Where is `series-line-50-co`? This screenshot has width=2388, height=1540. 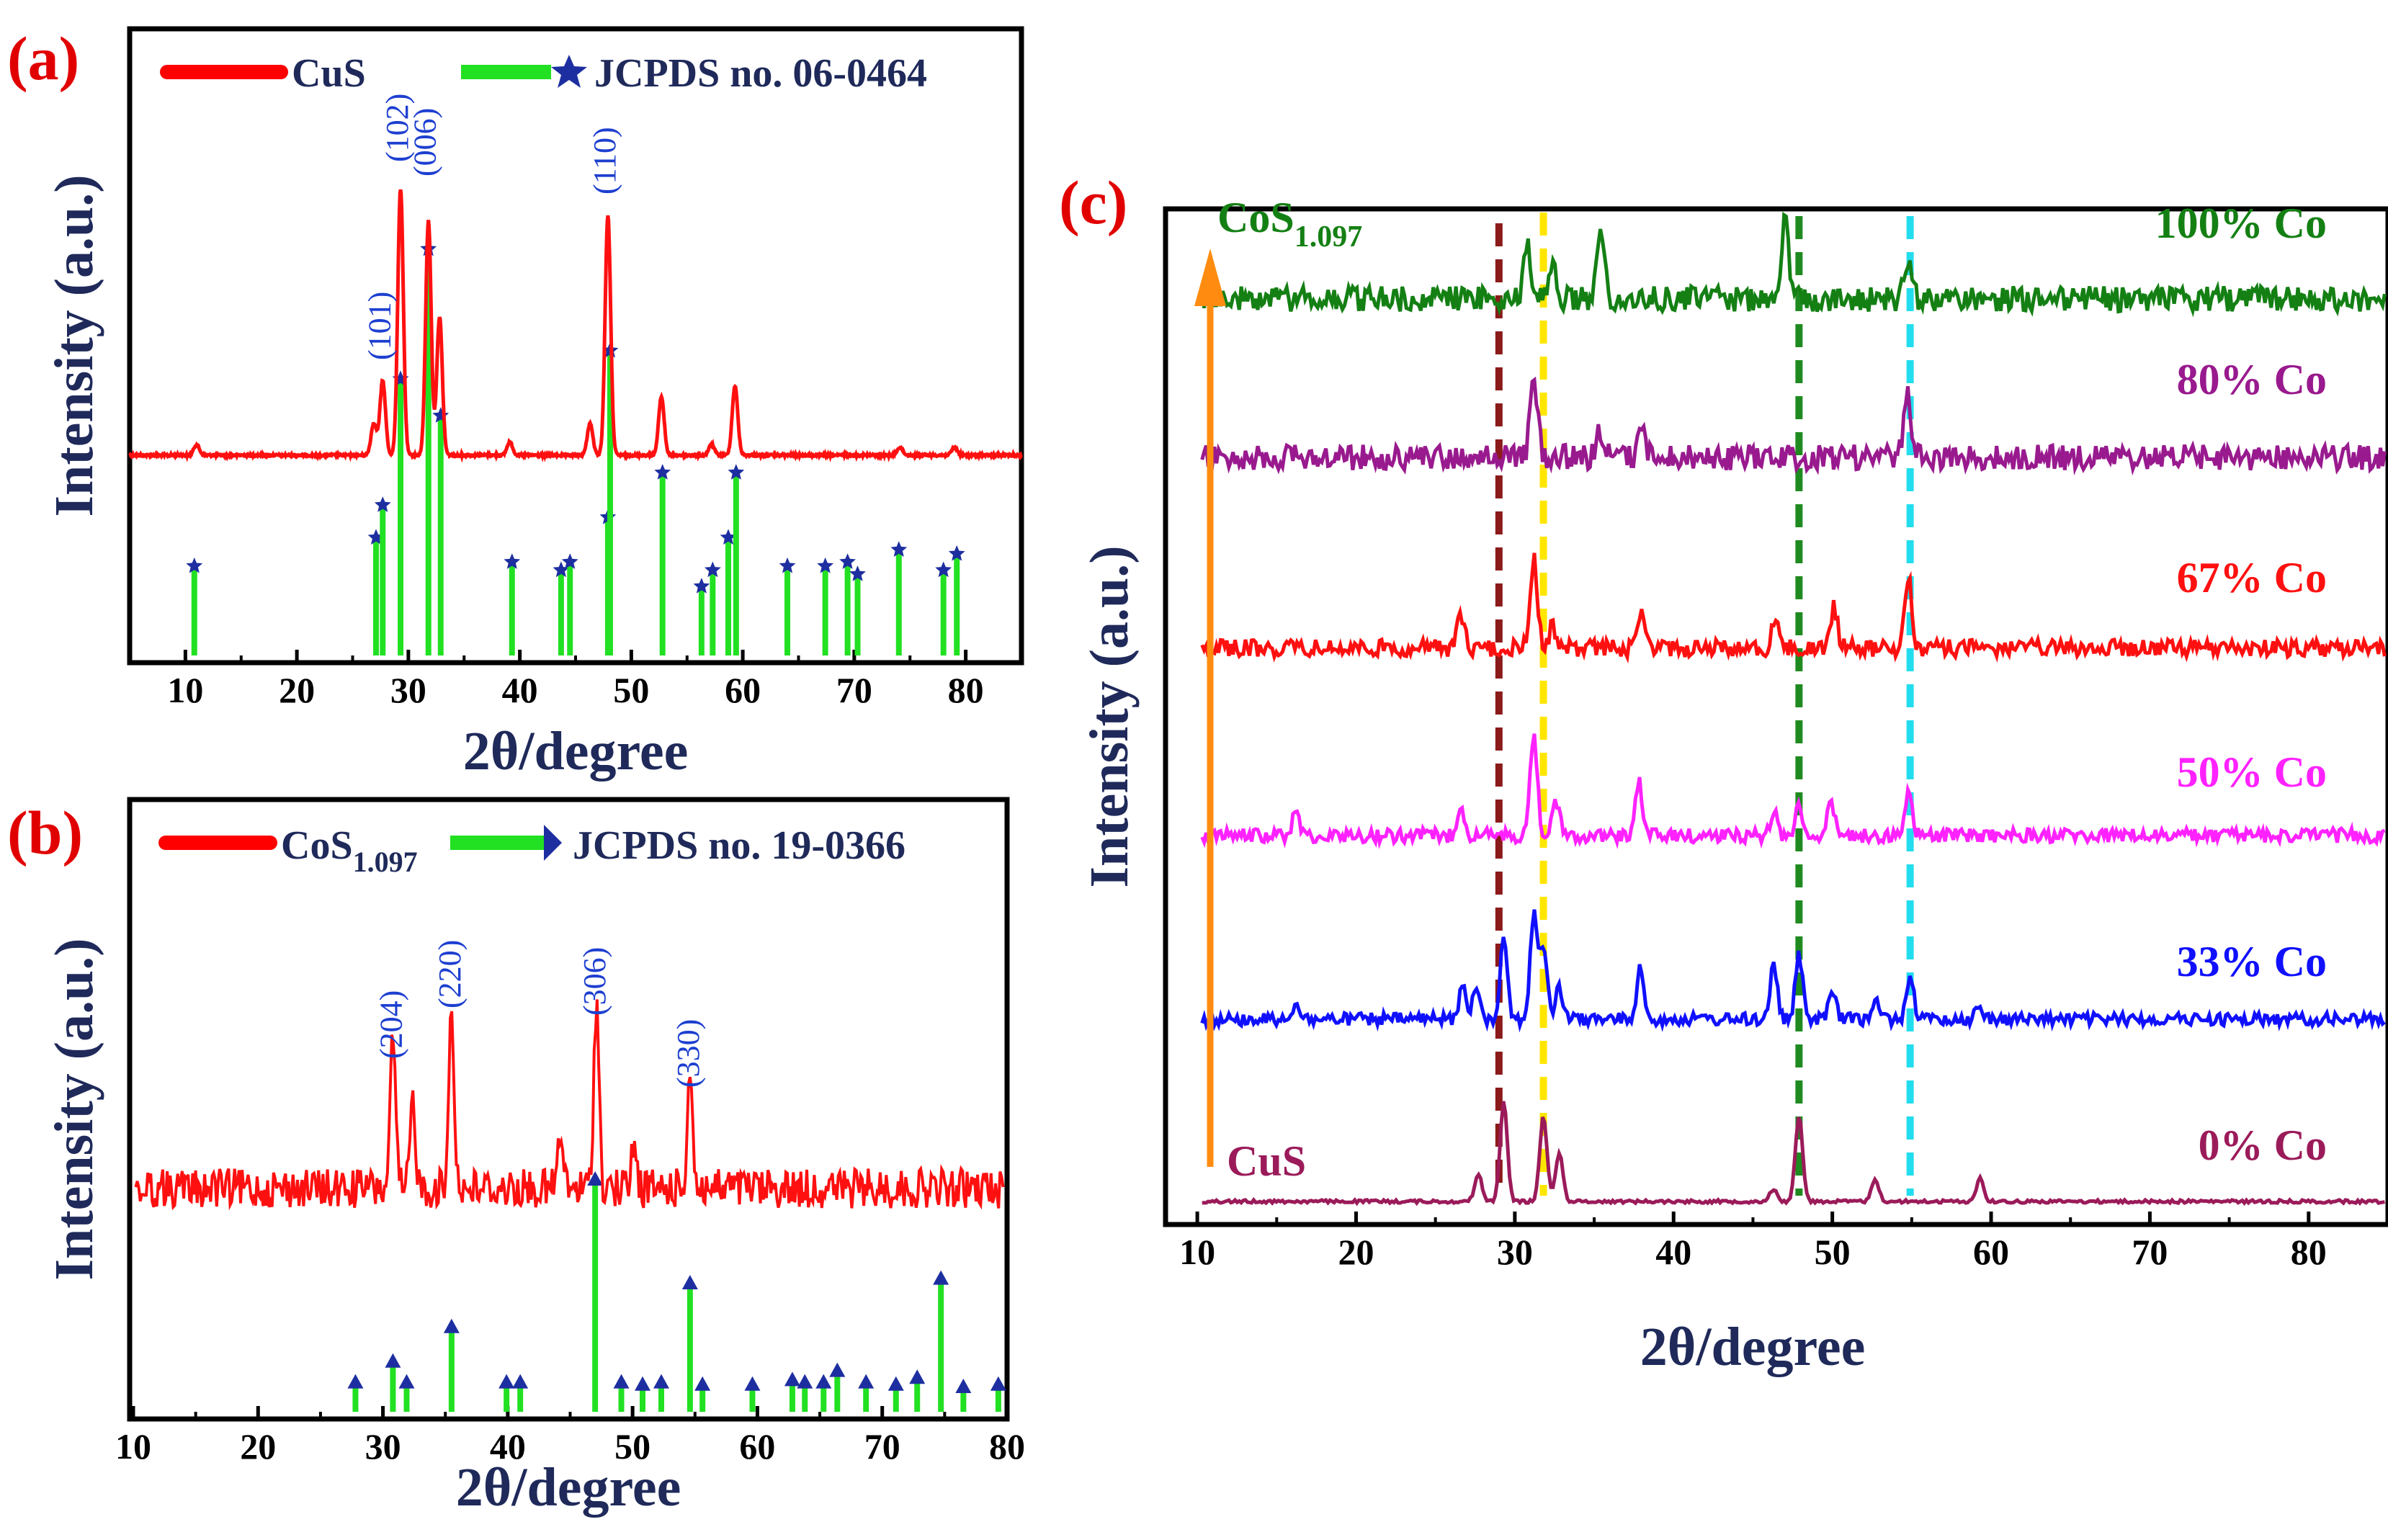
series-line-50-co is located at coordinates (1793, 791).